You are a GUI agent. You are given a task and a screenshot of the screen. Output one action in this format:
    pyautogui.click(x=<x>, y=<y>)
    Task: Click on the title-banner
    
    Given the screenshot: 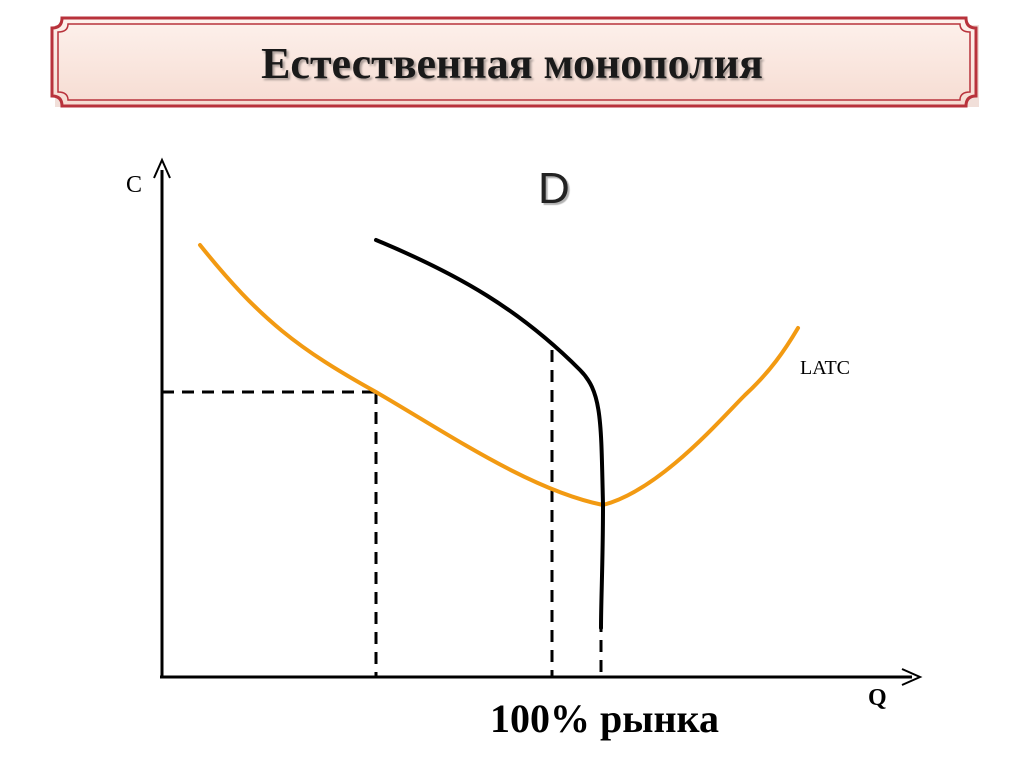 What is the action you would take?
    pyautogui.click(x=514, y=62)
    